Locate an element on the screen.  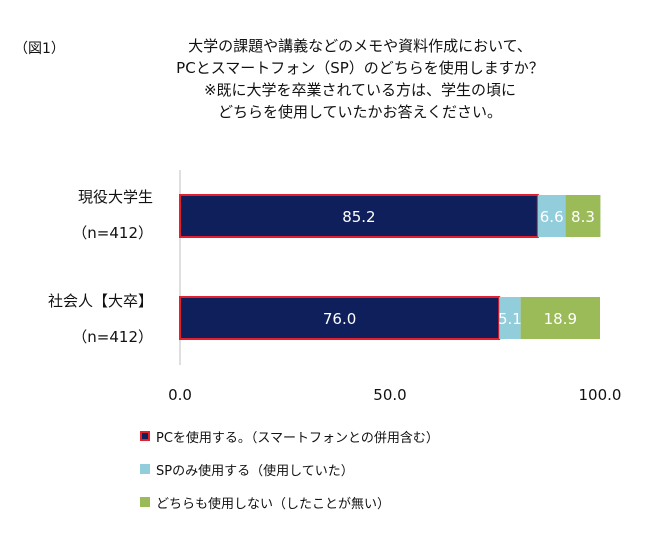
category-sample-students: （n=412） is located at coordinates (112, 233).